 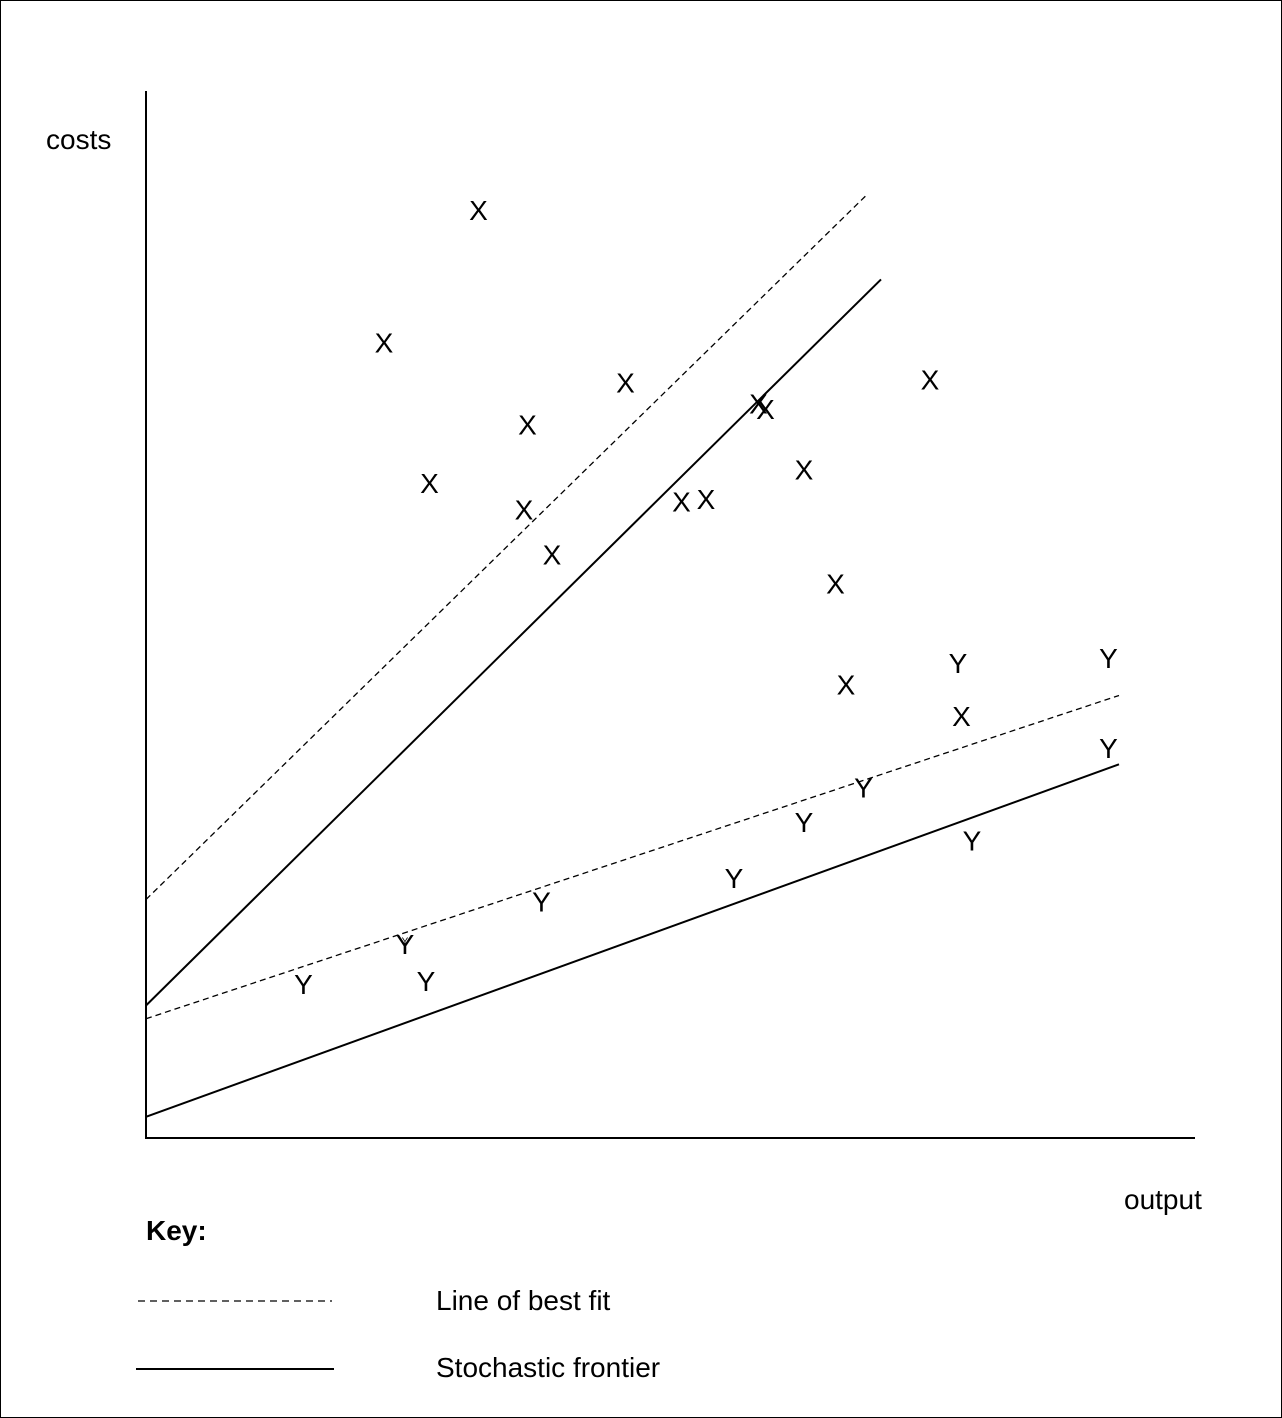 I want to click on point-x-10: X, so click(x=758, y=403).